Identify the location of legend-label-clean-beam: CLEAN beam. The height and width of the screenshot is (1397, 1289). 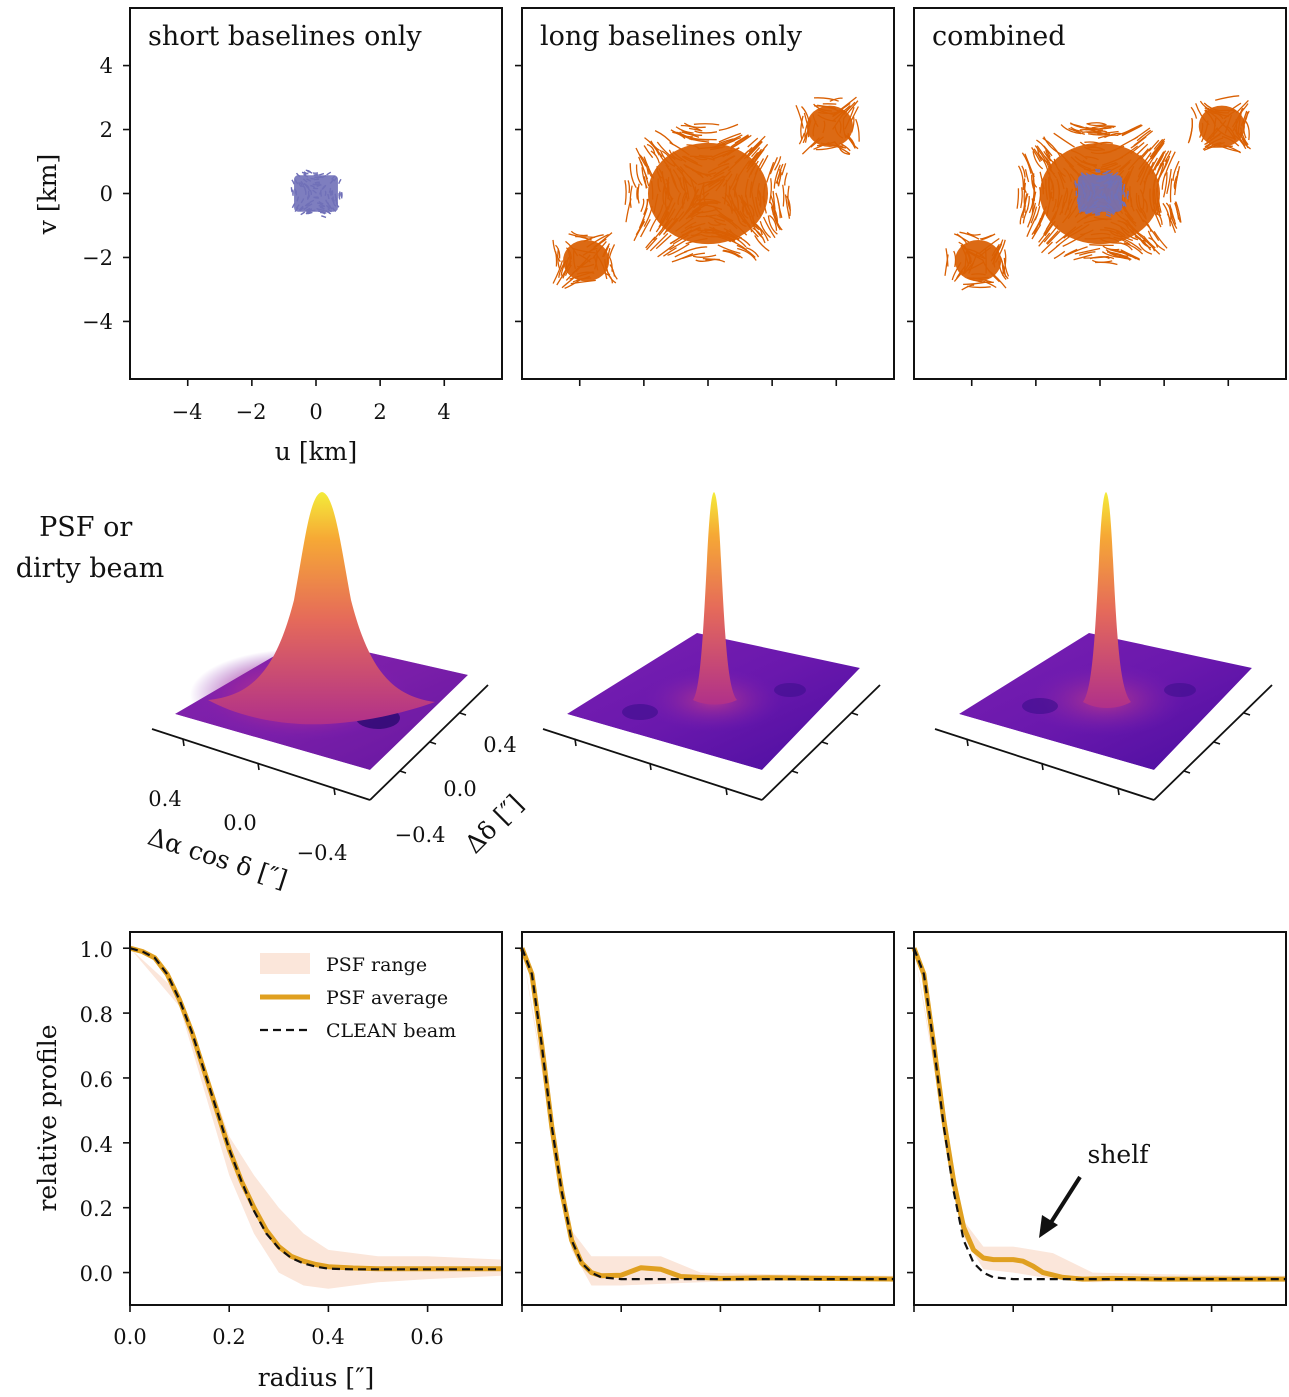
(391, 1031).